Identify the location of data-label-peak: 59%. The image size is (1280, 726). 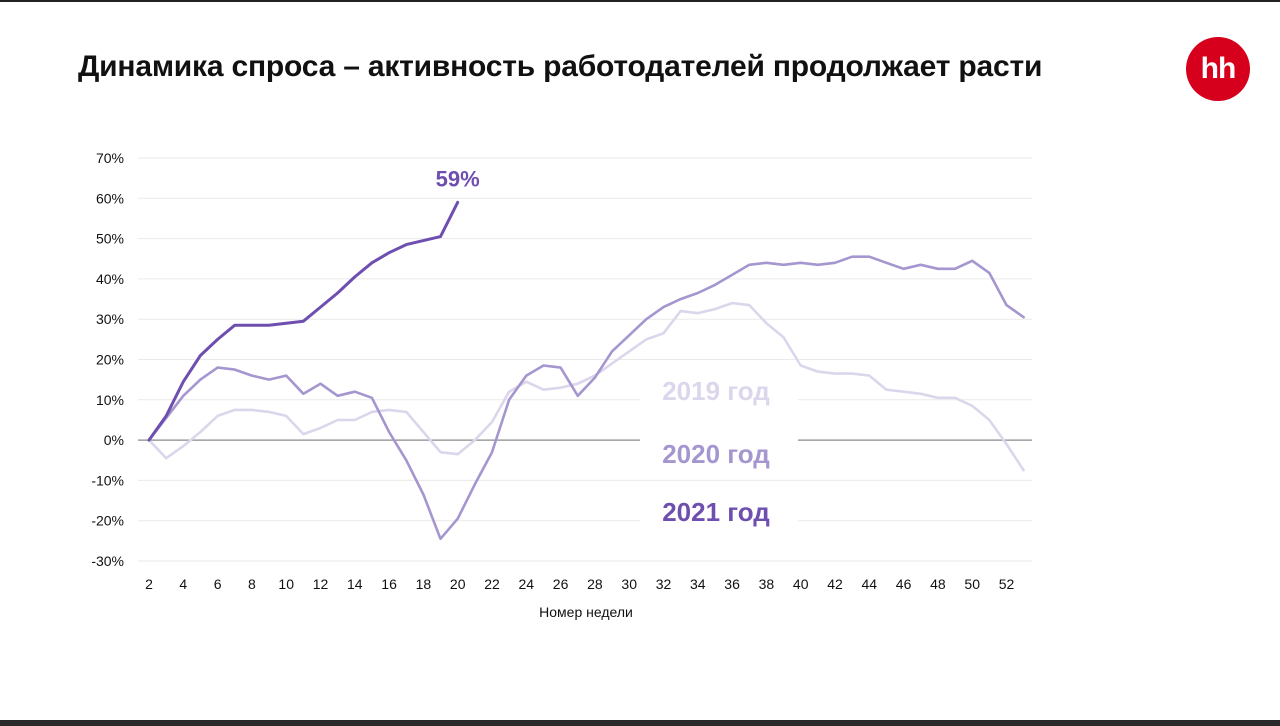
(458, 178).